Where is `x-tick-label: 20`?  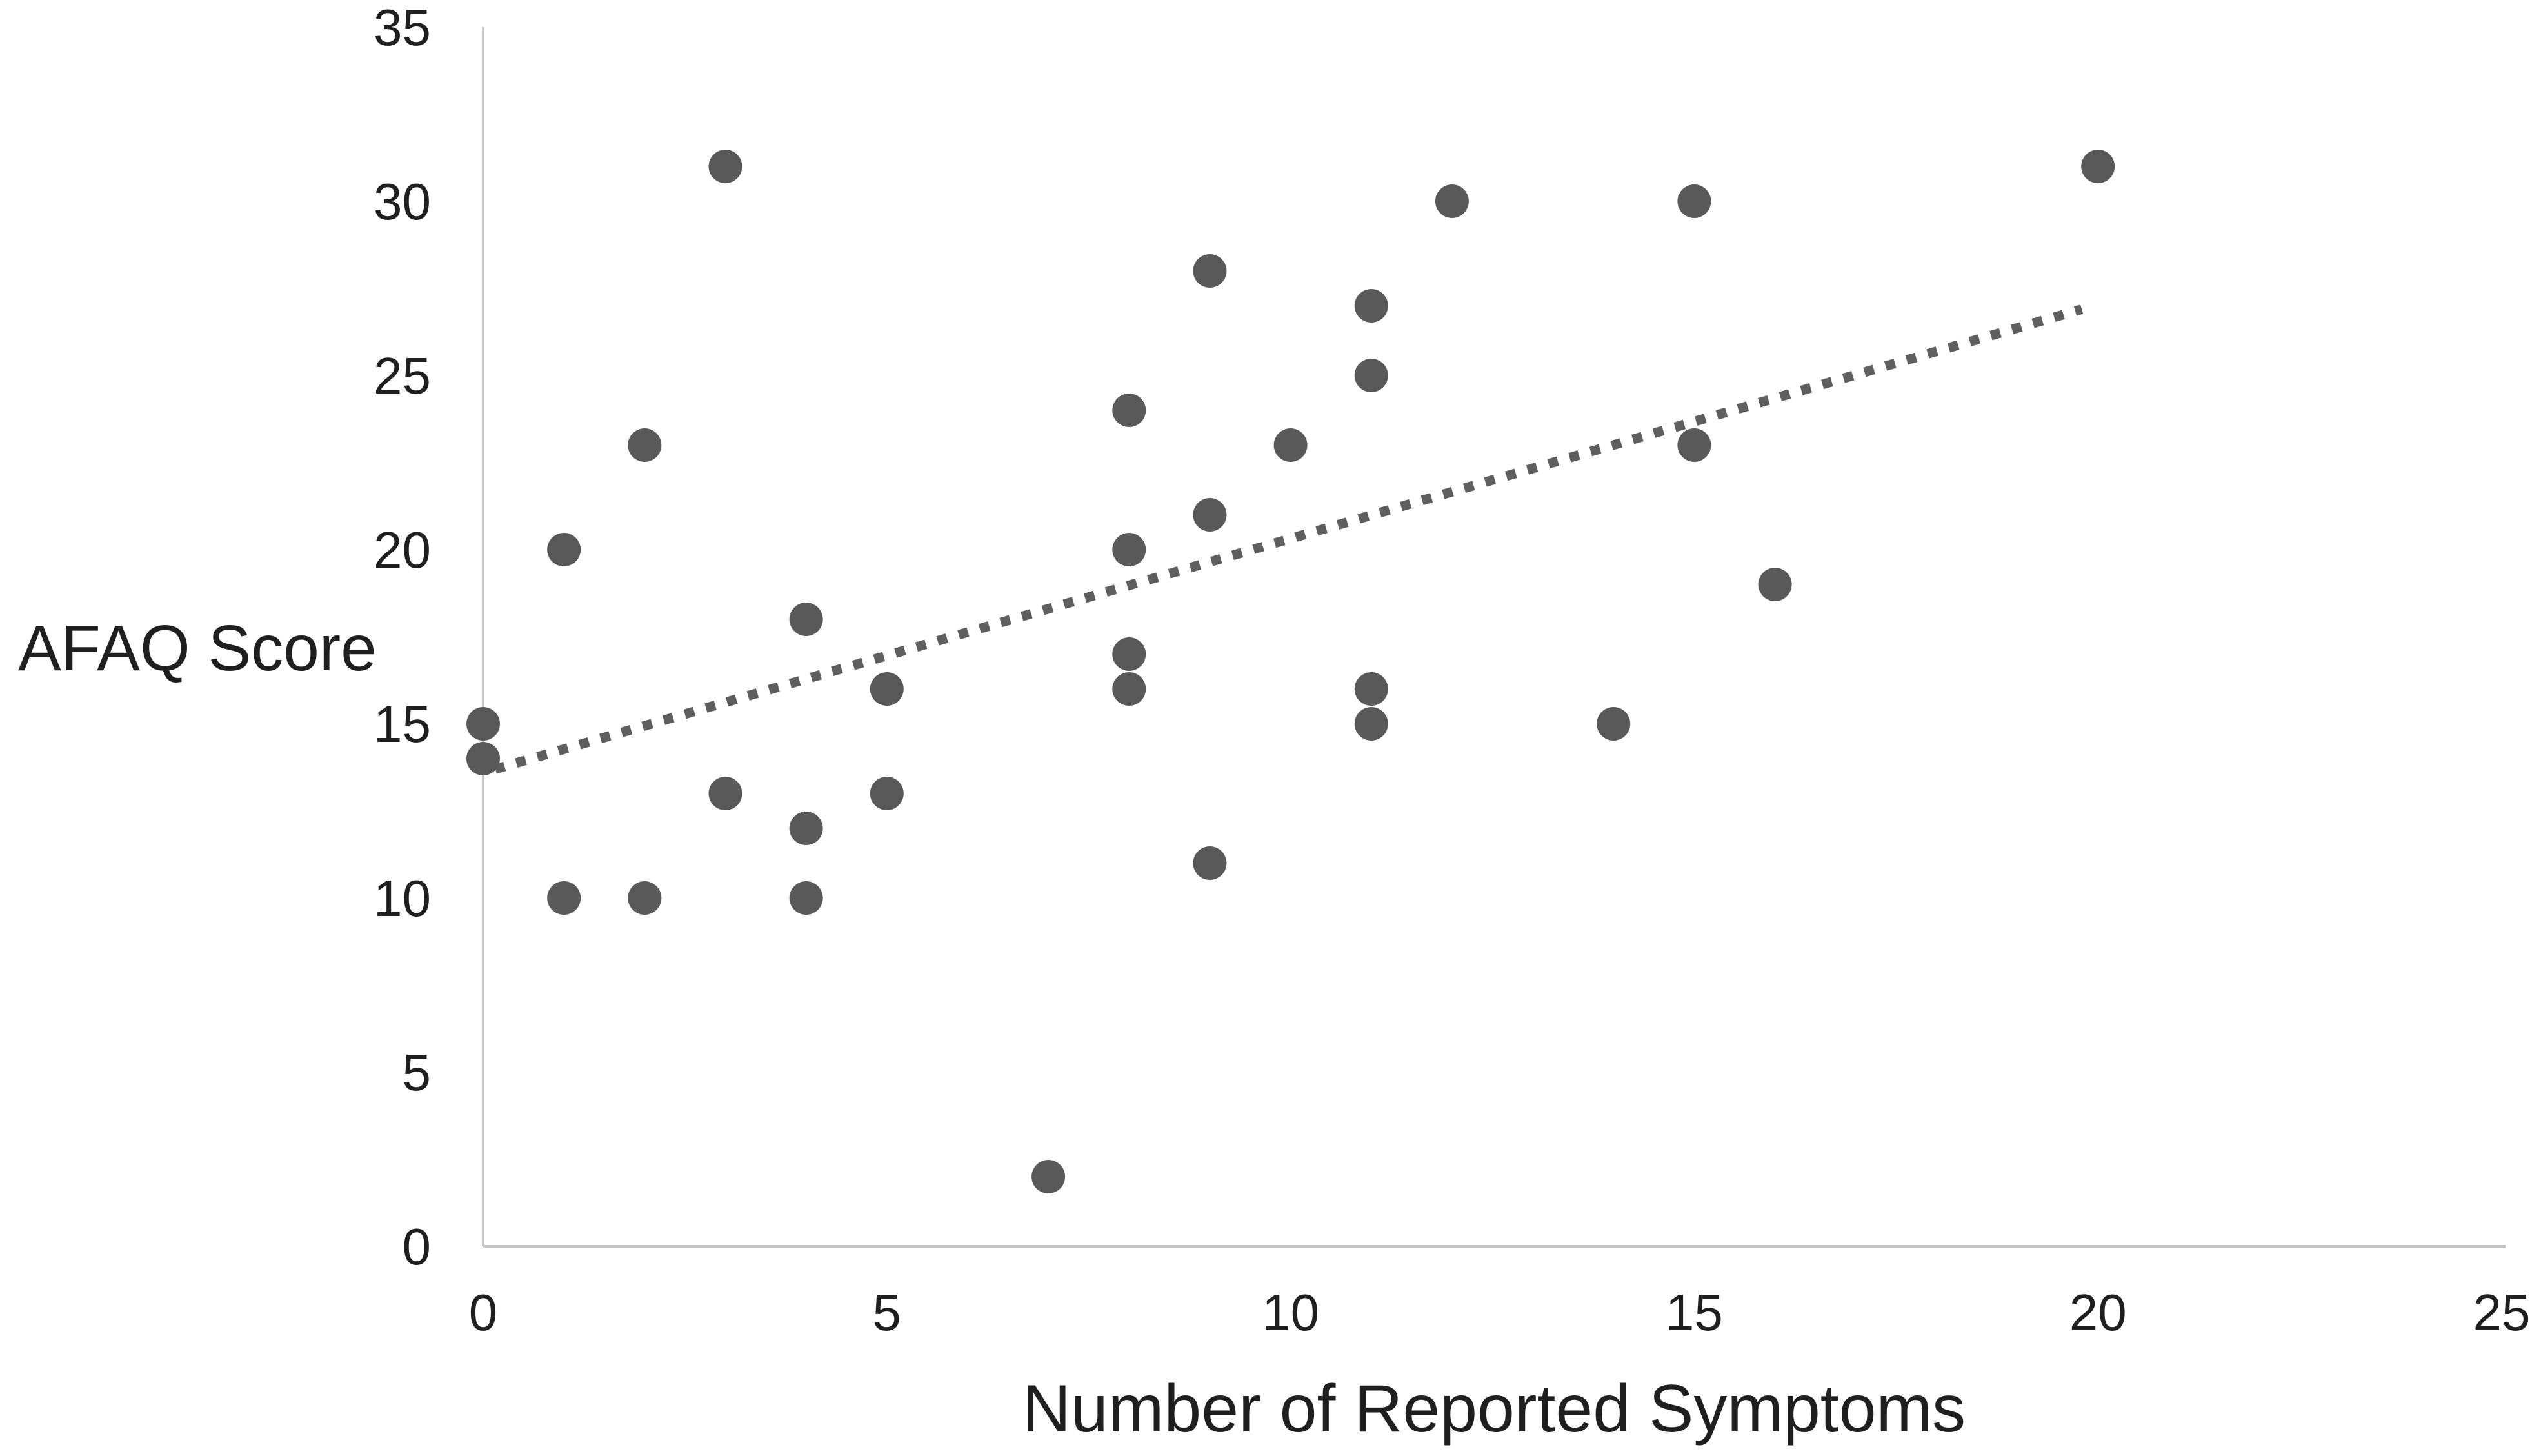 x-tick-label: 20 is located at coordinates (2098, 1313).